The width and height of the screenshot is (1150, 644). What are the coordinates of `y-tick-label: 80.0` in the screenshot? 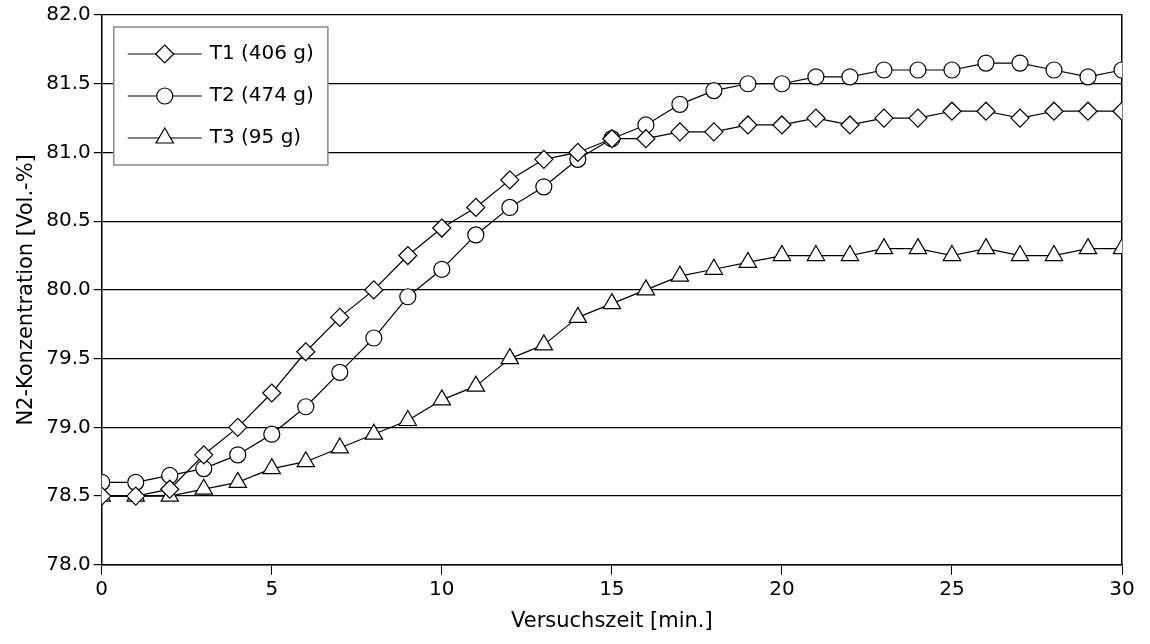 It's located at (68, 288).